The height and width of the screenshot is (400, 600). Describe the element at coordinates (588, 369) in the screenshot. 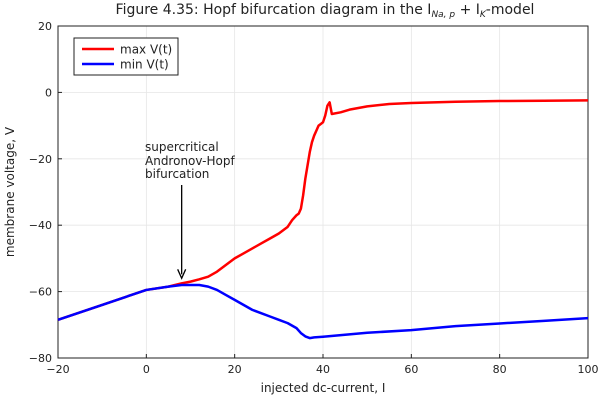

I see `x-tick-label: 100` at that location.